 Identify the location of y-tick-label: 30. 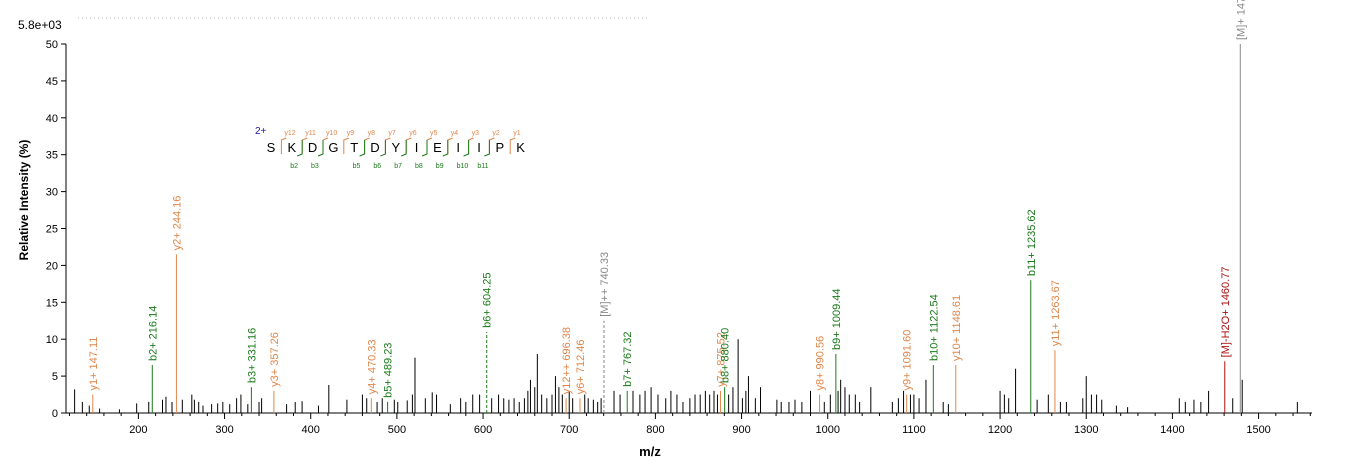
(52, 193).